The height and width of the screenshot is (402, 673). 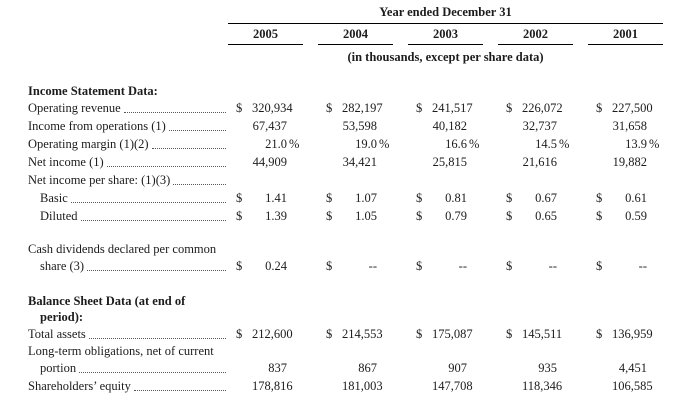 What do you see at coordinates (276, 144) in the screenshot?
I see `cell-value: 21.0` at bounding box center [276, 144].